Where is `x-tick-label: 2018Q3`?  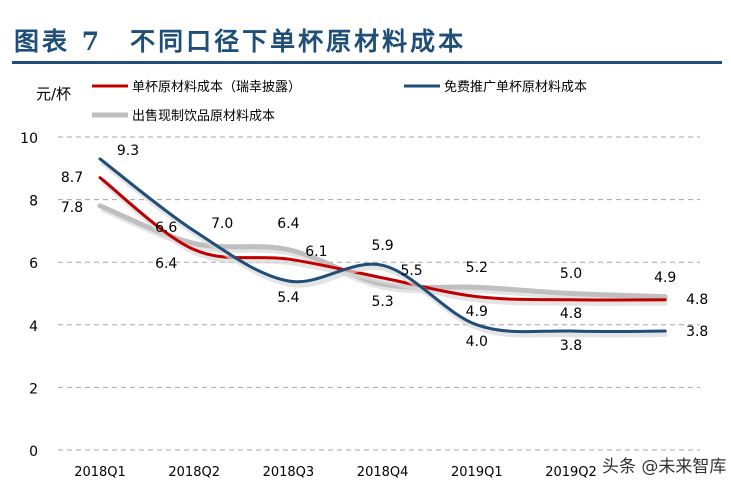
x-tick-label: 2018Q3 is located at coordinates (289, 472).